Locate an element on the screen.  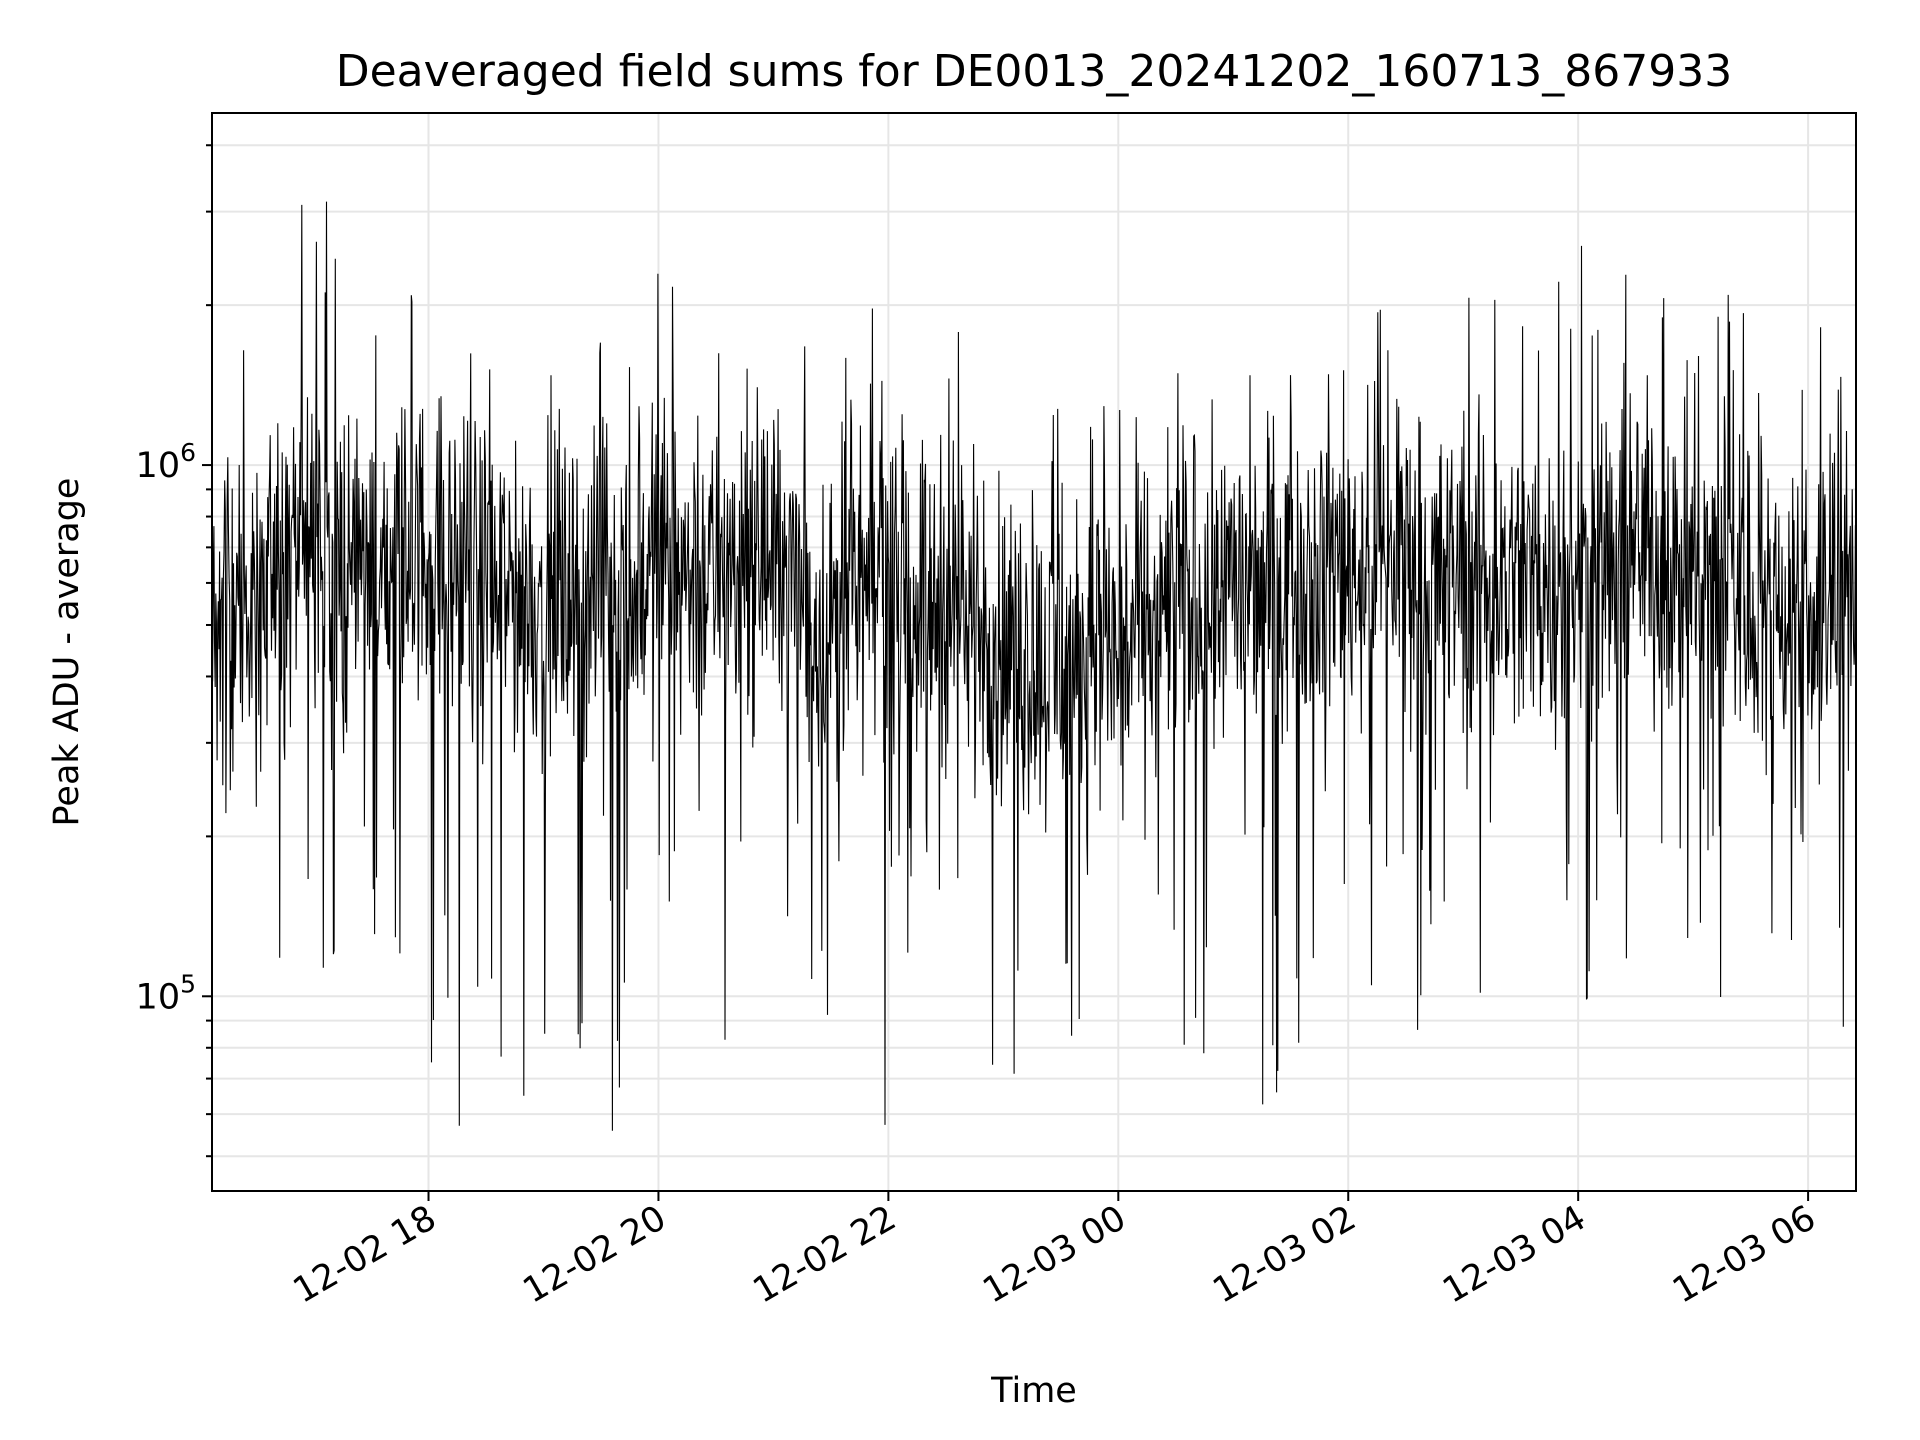
x-tick-label: 12-03 04 is located at coordinates (1514, 1254).